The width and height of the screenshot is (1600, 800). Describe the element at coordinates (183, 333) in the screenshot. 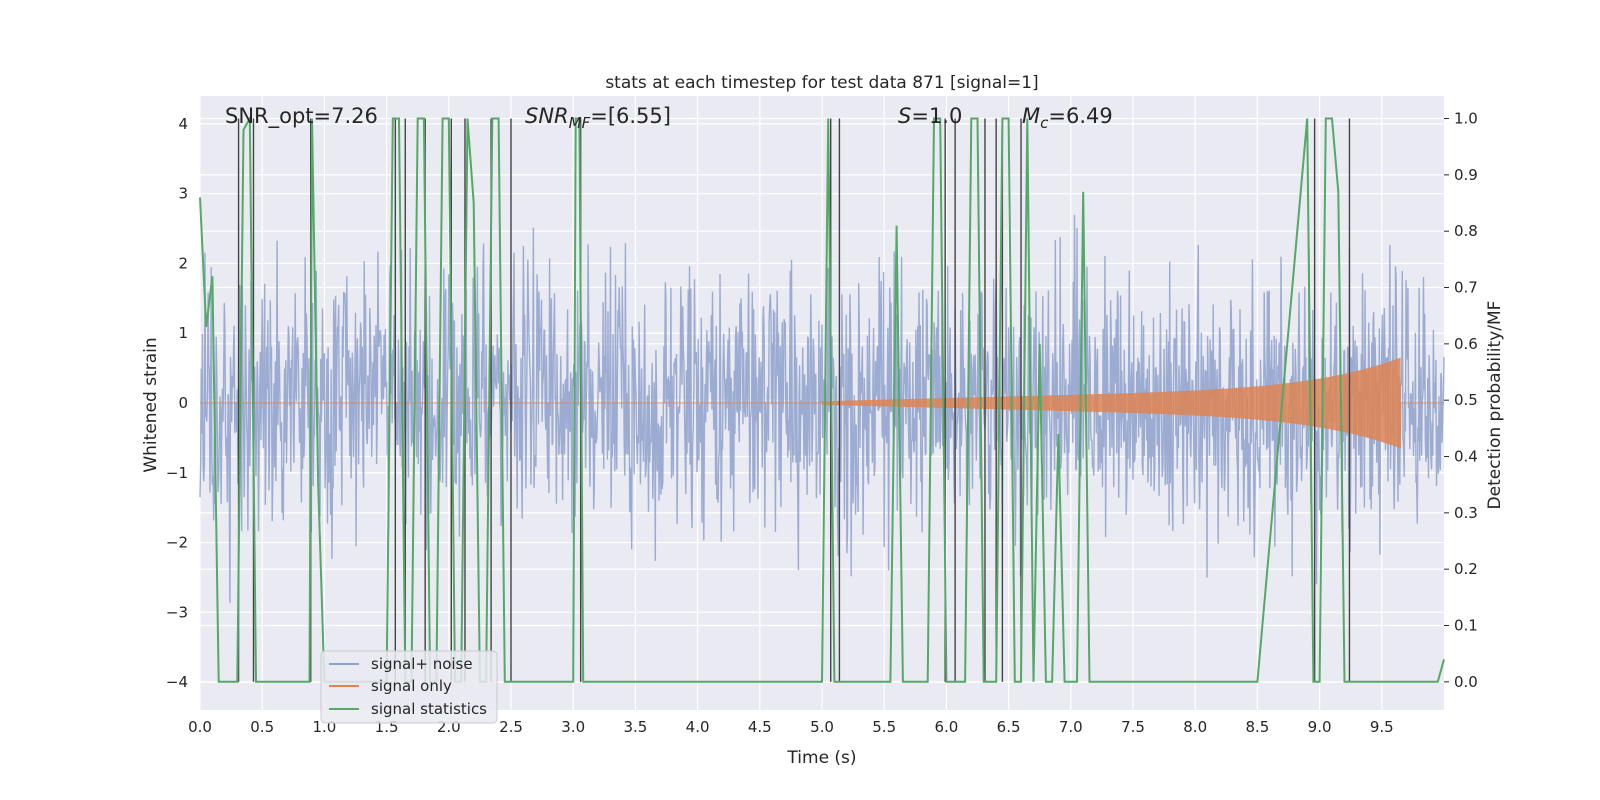

I see `y-left-tick-label: 1` at that location.